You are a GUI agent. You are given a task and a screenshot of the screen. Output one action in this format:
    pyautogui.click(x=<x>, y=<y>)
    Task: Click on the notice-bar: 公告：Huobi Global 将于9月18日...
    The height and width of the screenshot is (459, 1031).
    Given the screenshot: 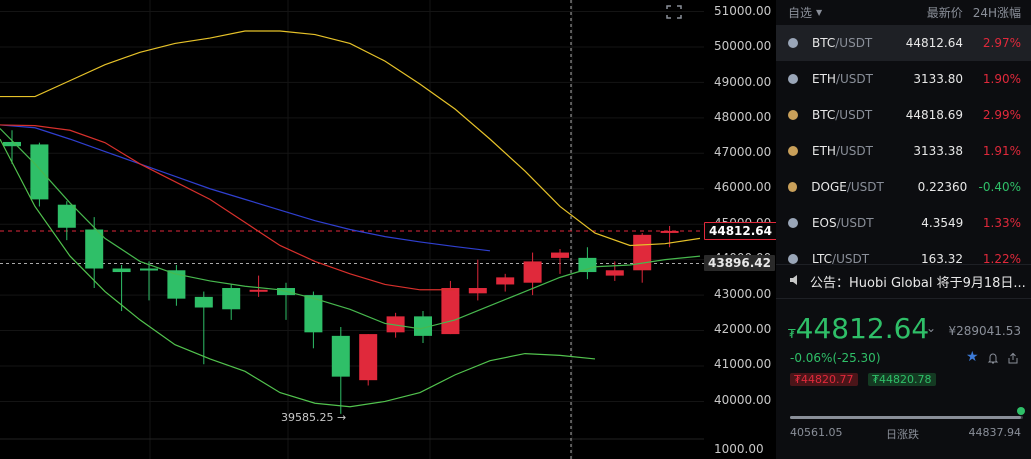 What is the action you would take?
    pyautogui.click(x=903, y=281)
    